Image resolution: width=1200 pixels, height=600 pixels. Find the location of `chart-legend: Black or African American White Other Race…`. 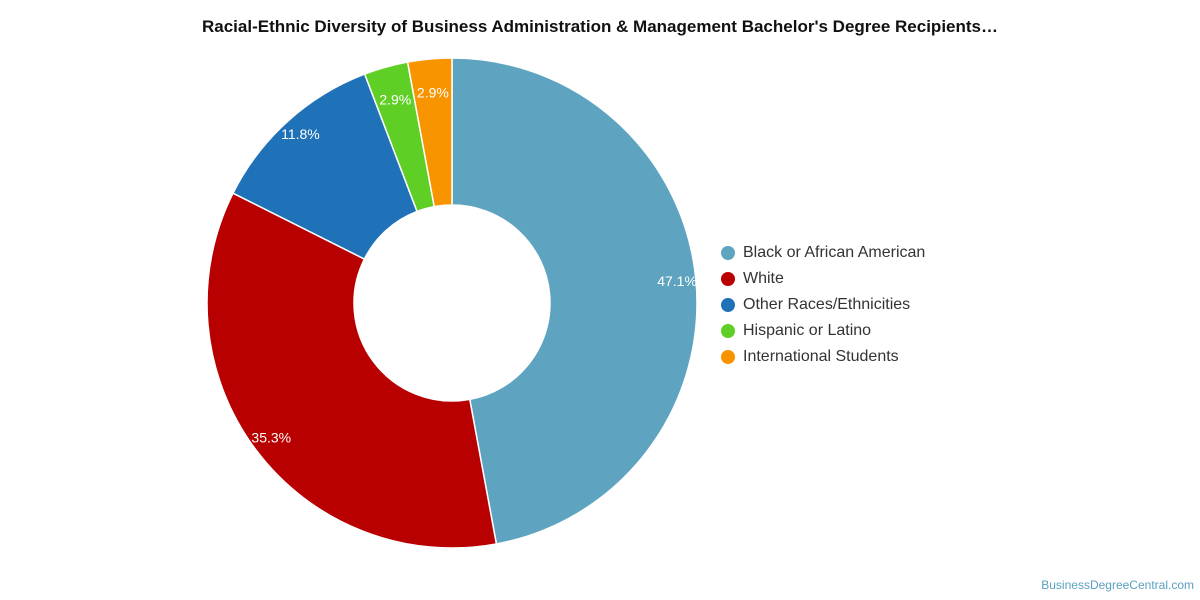

chart-legend: Black or African American White Other Race… is located at coordinates (823, 305).